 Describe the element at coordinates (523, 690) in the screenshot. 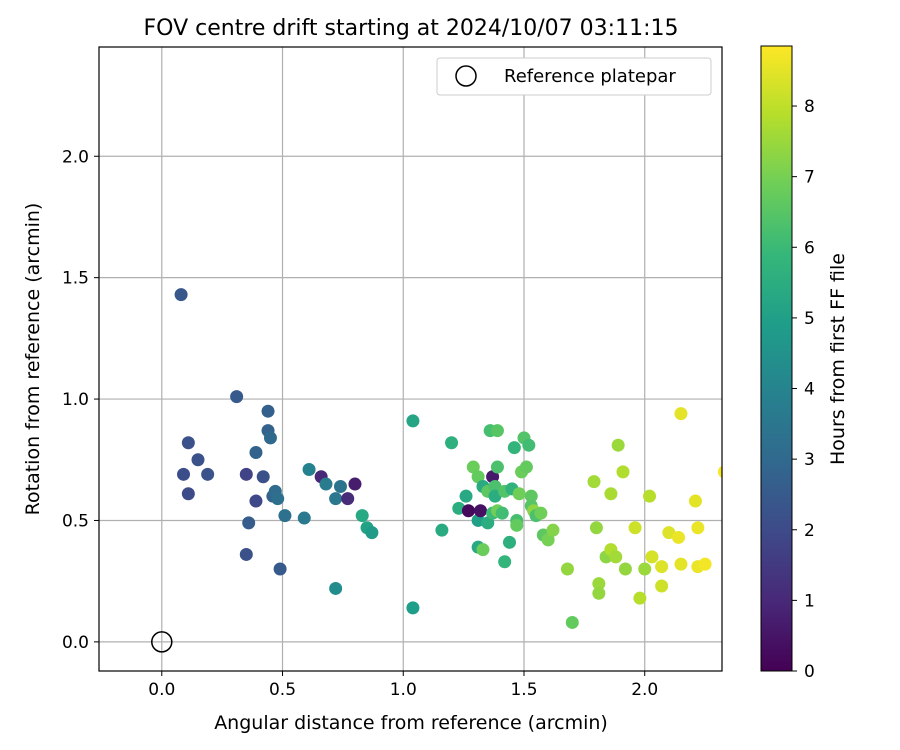

I see `x-tick-label: 1.5` at that location.